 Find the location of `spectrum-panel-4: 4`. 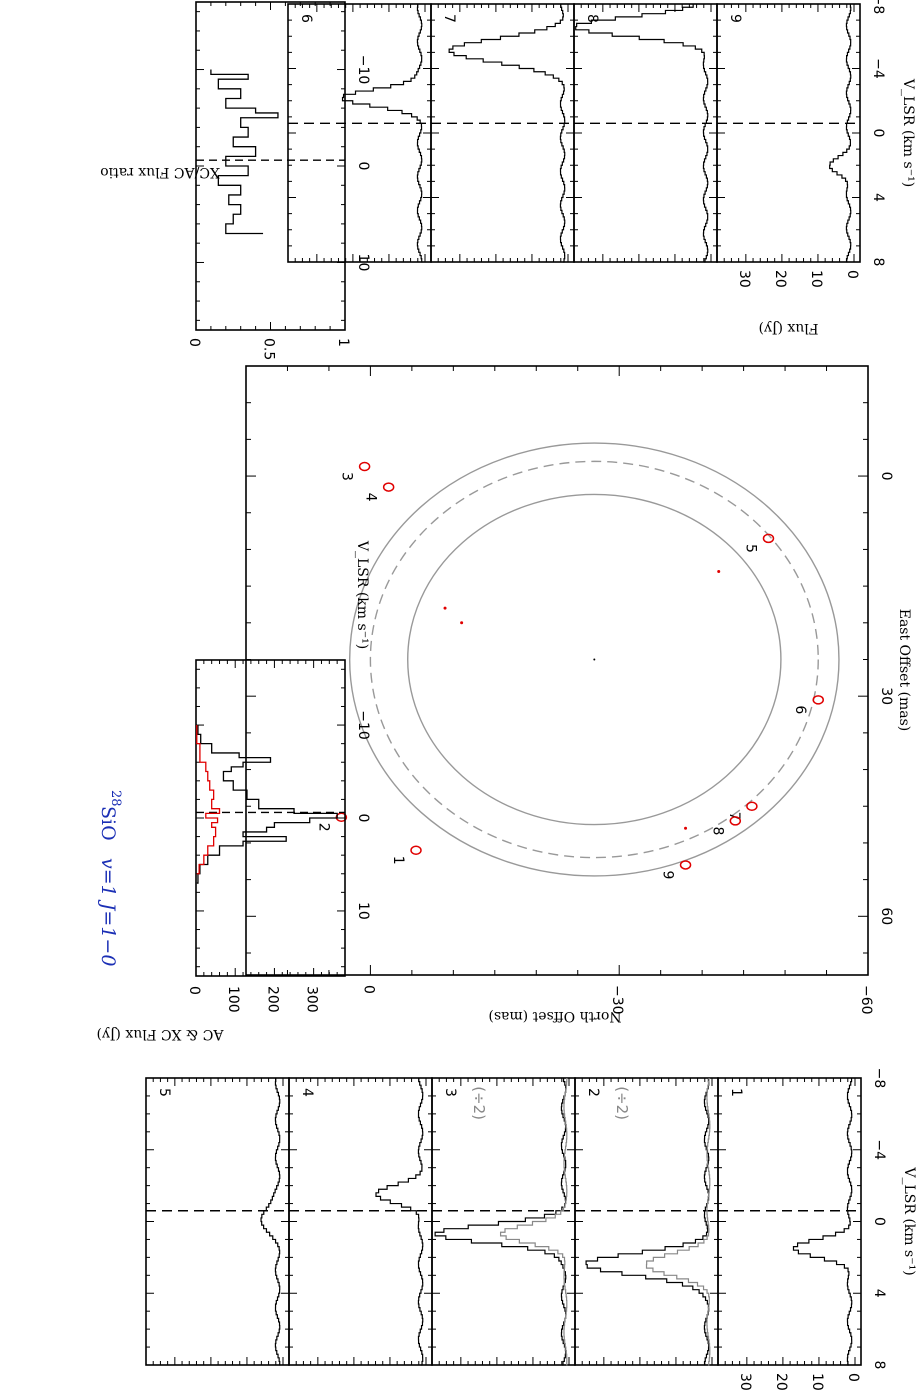

spectrum-panel-4: 4 is located at coordinates (360, 1221).